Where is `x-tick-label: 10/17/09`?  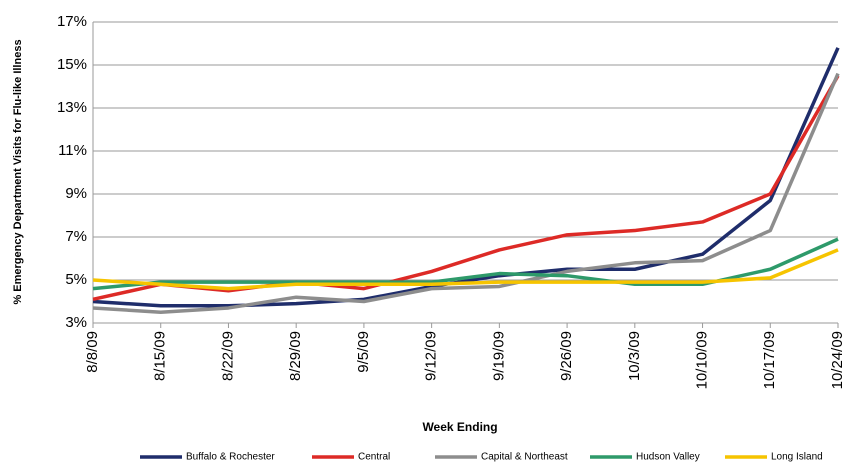
x-tick-label: 10/17/09 is located at coordinates (769, 360).